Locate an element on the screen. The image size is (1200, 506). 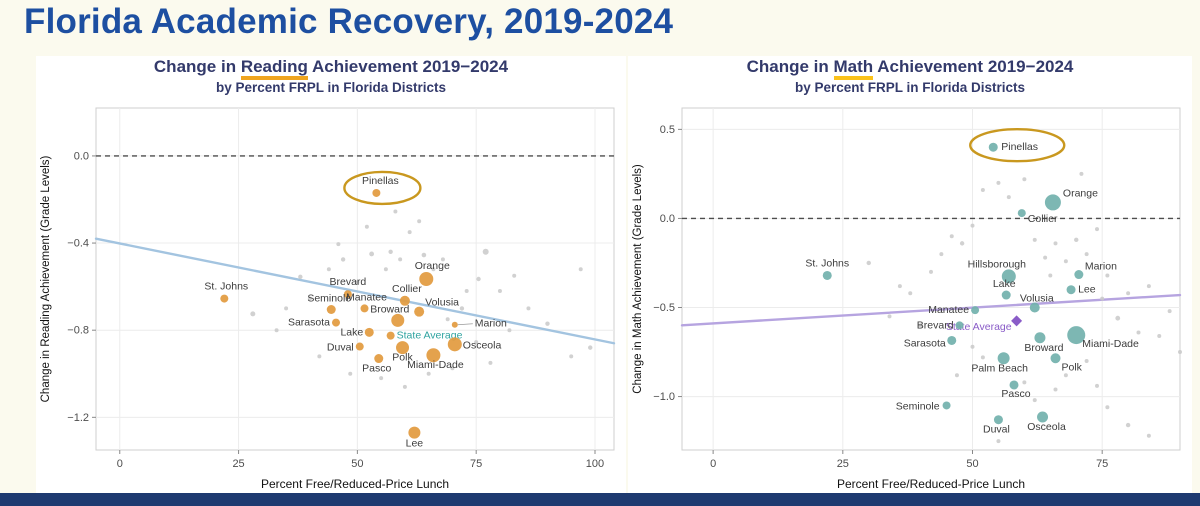
reading-title-prefix: Change in is located at coordinates (197, 66).